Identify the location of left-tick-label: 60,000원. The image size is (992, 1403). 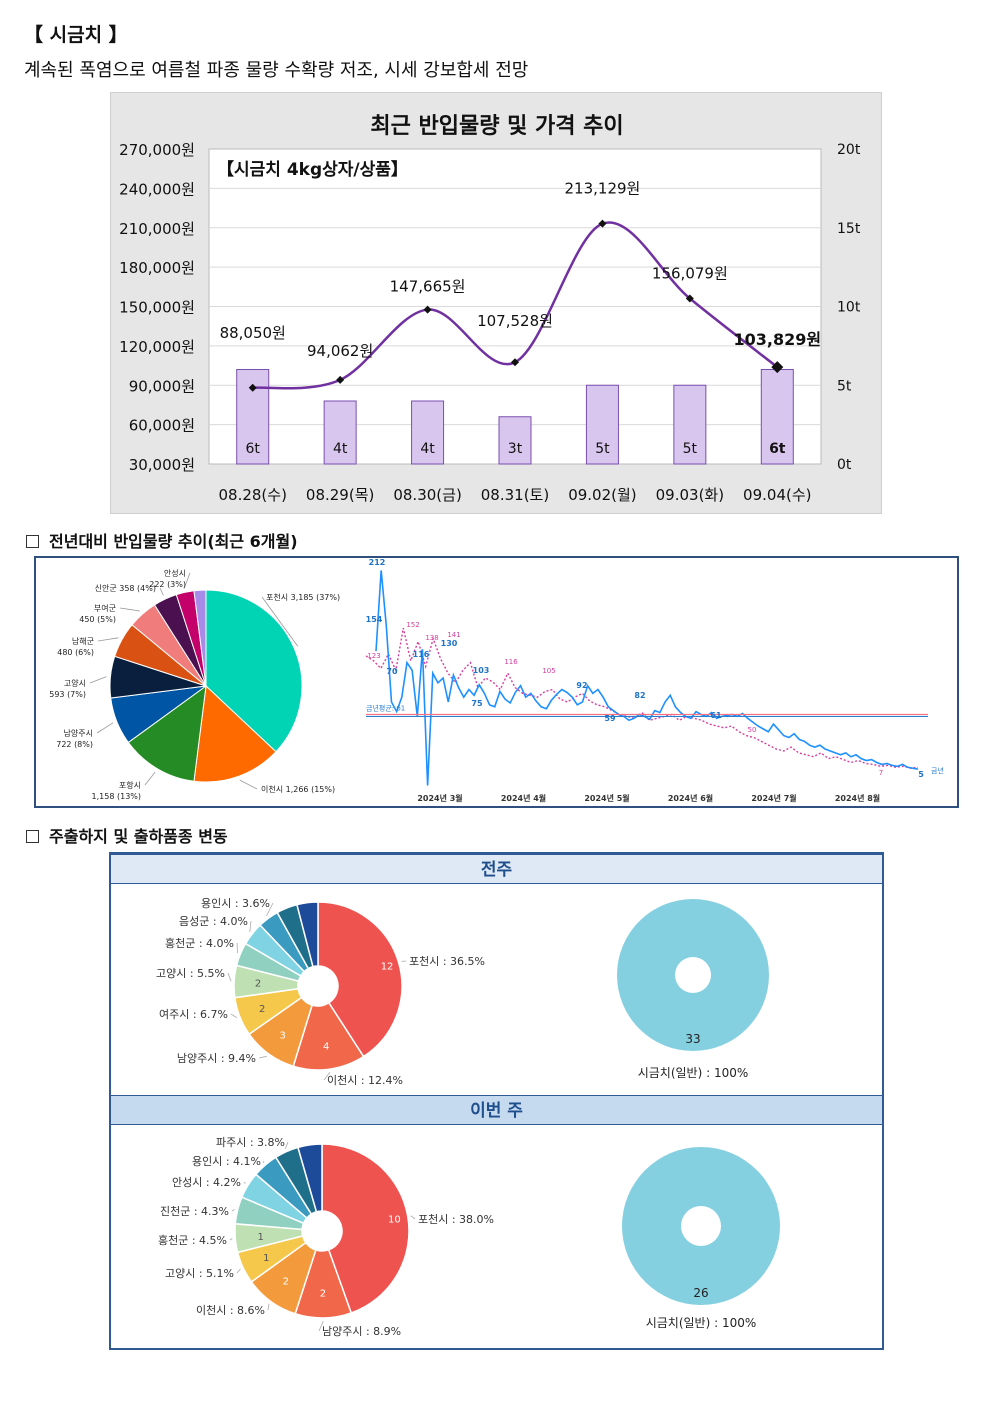
(162, 426).